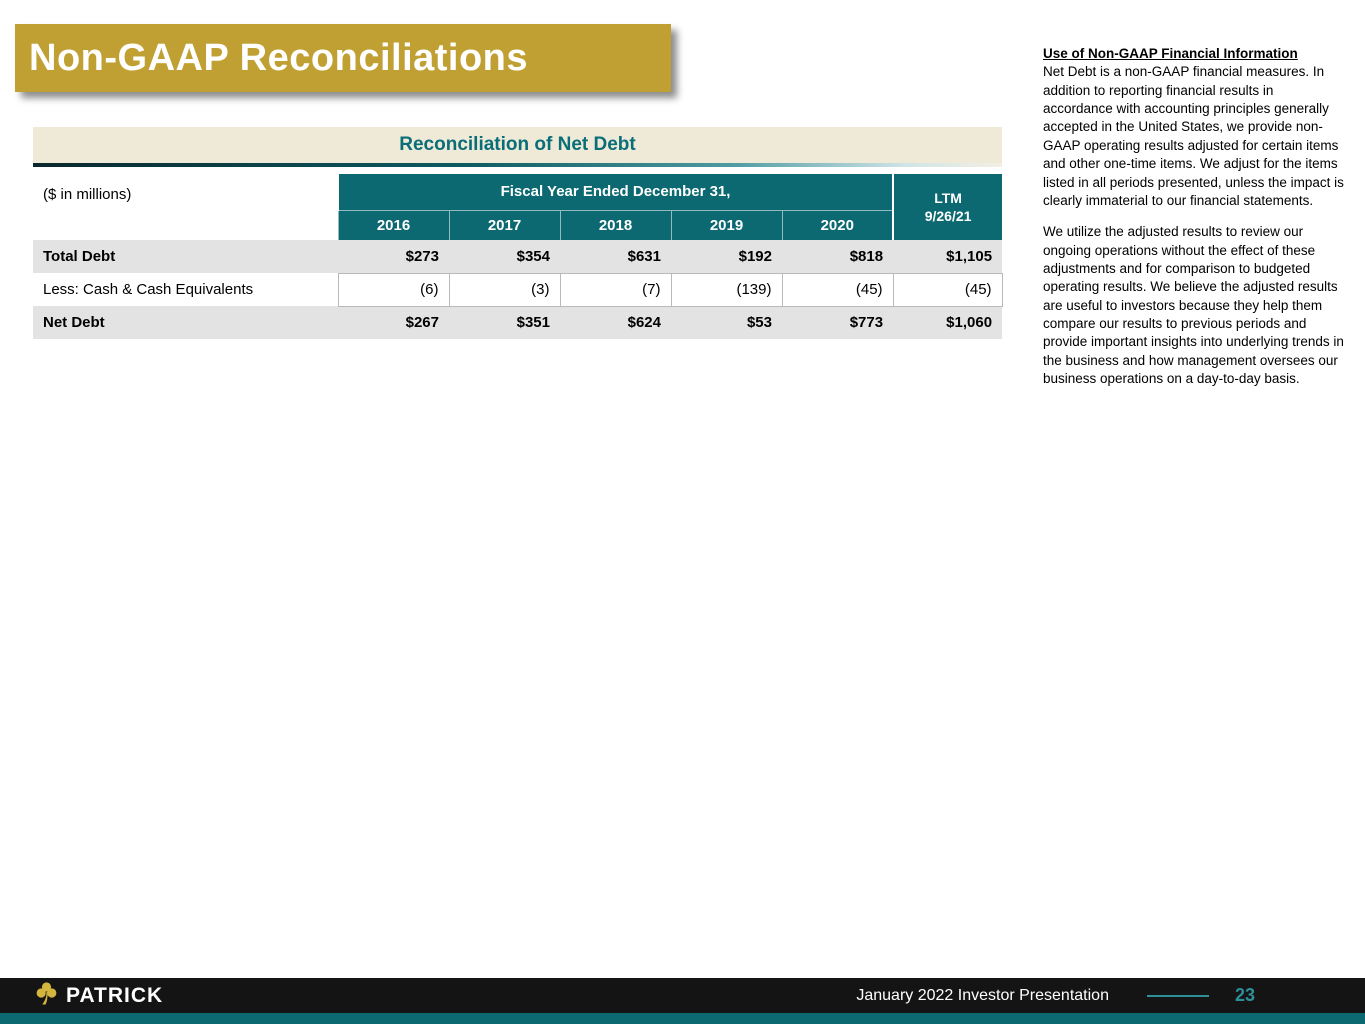 The image size is (1365, 1024). What do you see at coordinates (759, 323) in the screenshot?
I see `cell-value: $53` at bounding box center [759, 323].